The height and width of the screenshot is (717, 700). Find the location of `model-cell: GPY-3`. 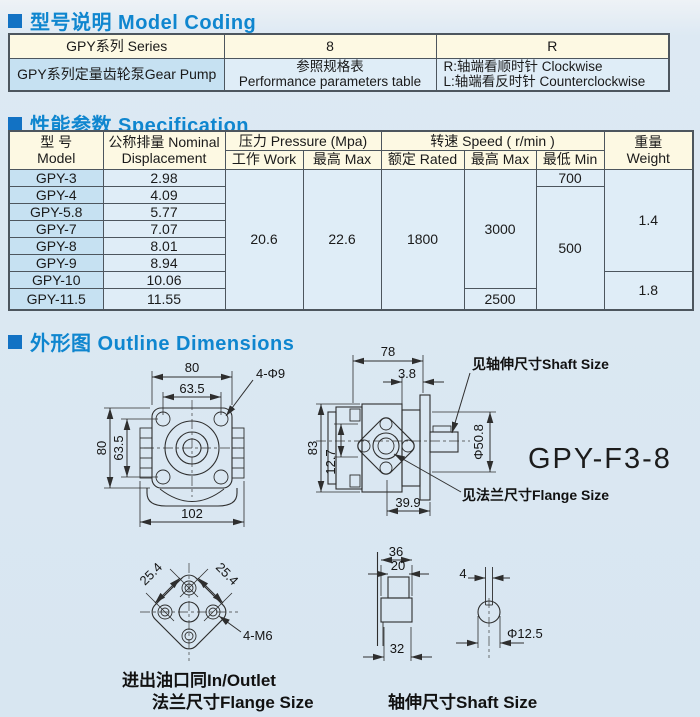

model-cell: GPY-3 is located at coordinates (56, 177).